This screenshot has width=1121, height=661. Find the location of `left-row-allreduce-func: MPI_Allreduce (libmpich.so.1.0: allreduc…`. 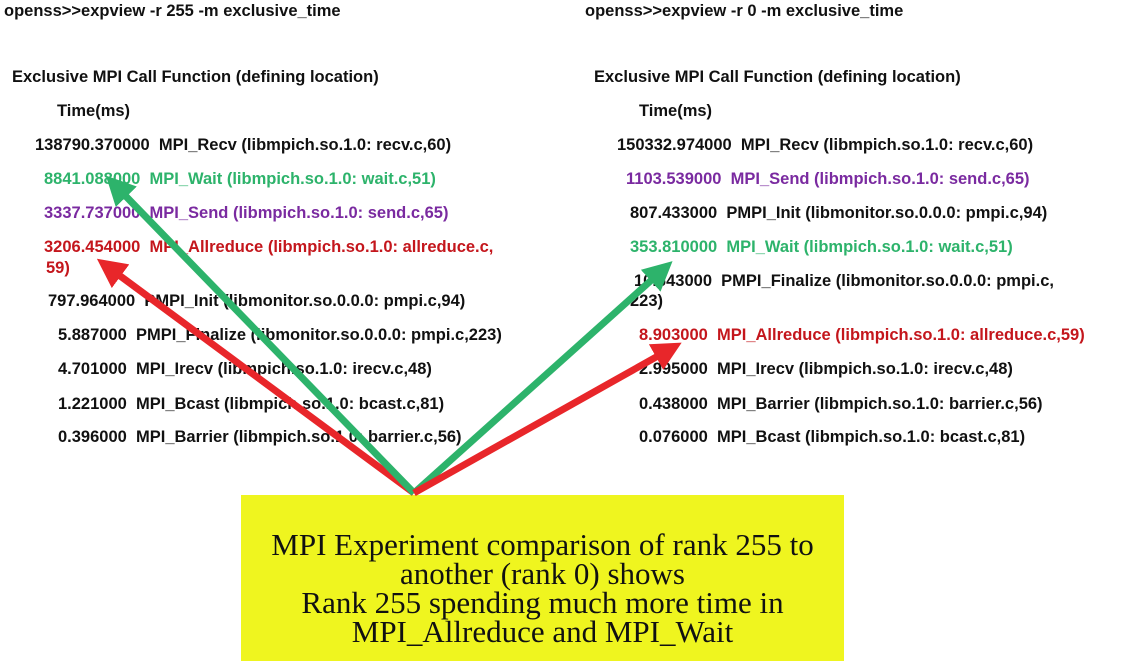

left-row-allreduce-func: MPI_Allreduce (libmpich.so.1.0: allreduc… is located at coordinates (321, 247).